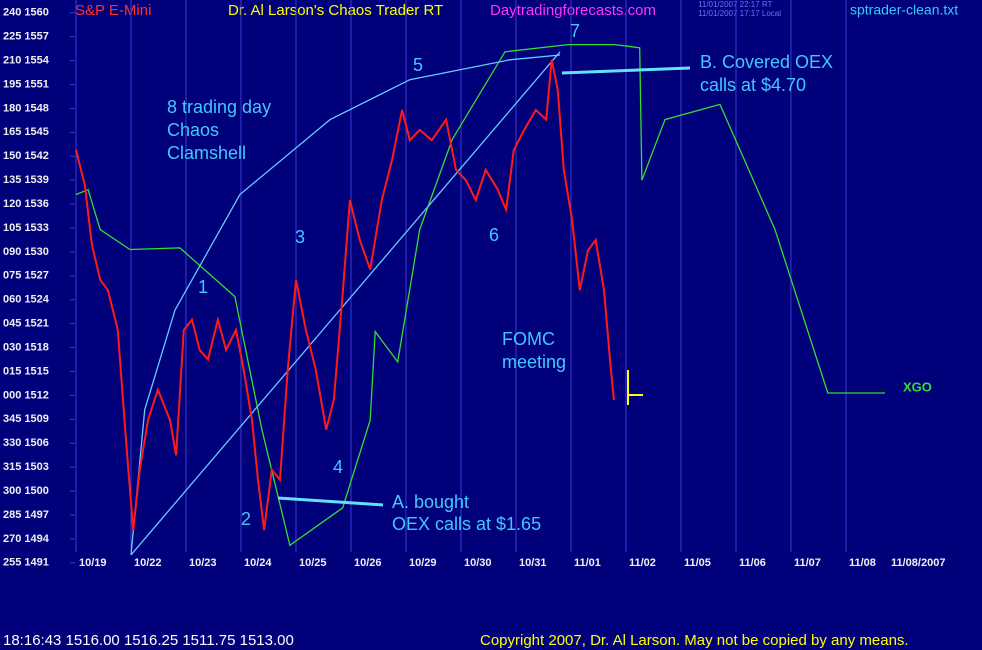 Image resolution: width=982 pixels, height=650 pixels. Describe the element at coordinates (219, 107) in the screenshot. I see `annotation: 8 trading day` at that location.